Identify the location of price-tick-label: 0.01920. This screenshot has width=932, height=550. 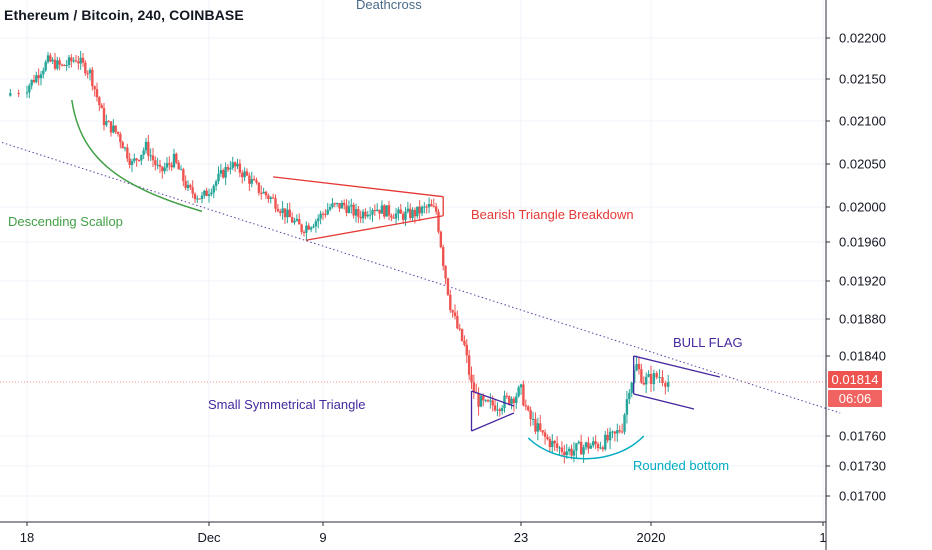
(862, 281).